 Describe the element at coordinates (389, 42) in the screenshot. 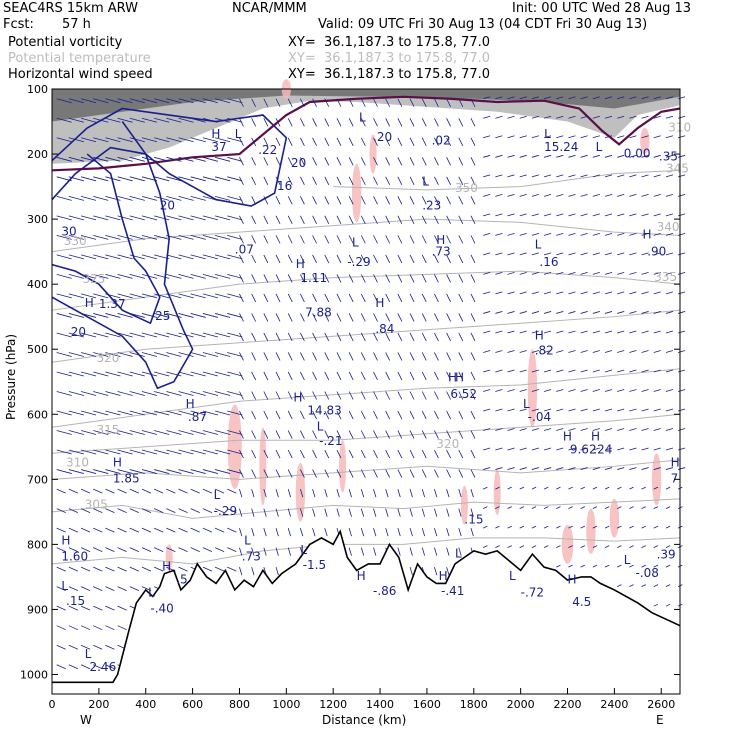

I see `field-xy-pv: XY= 36.1,187.3 to 175.8, 77.0` at that location.